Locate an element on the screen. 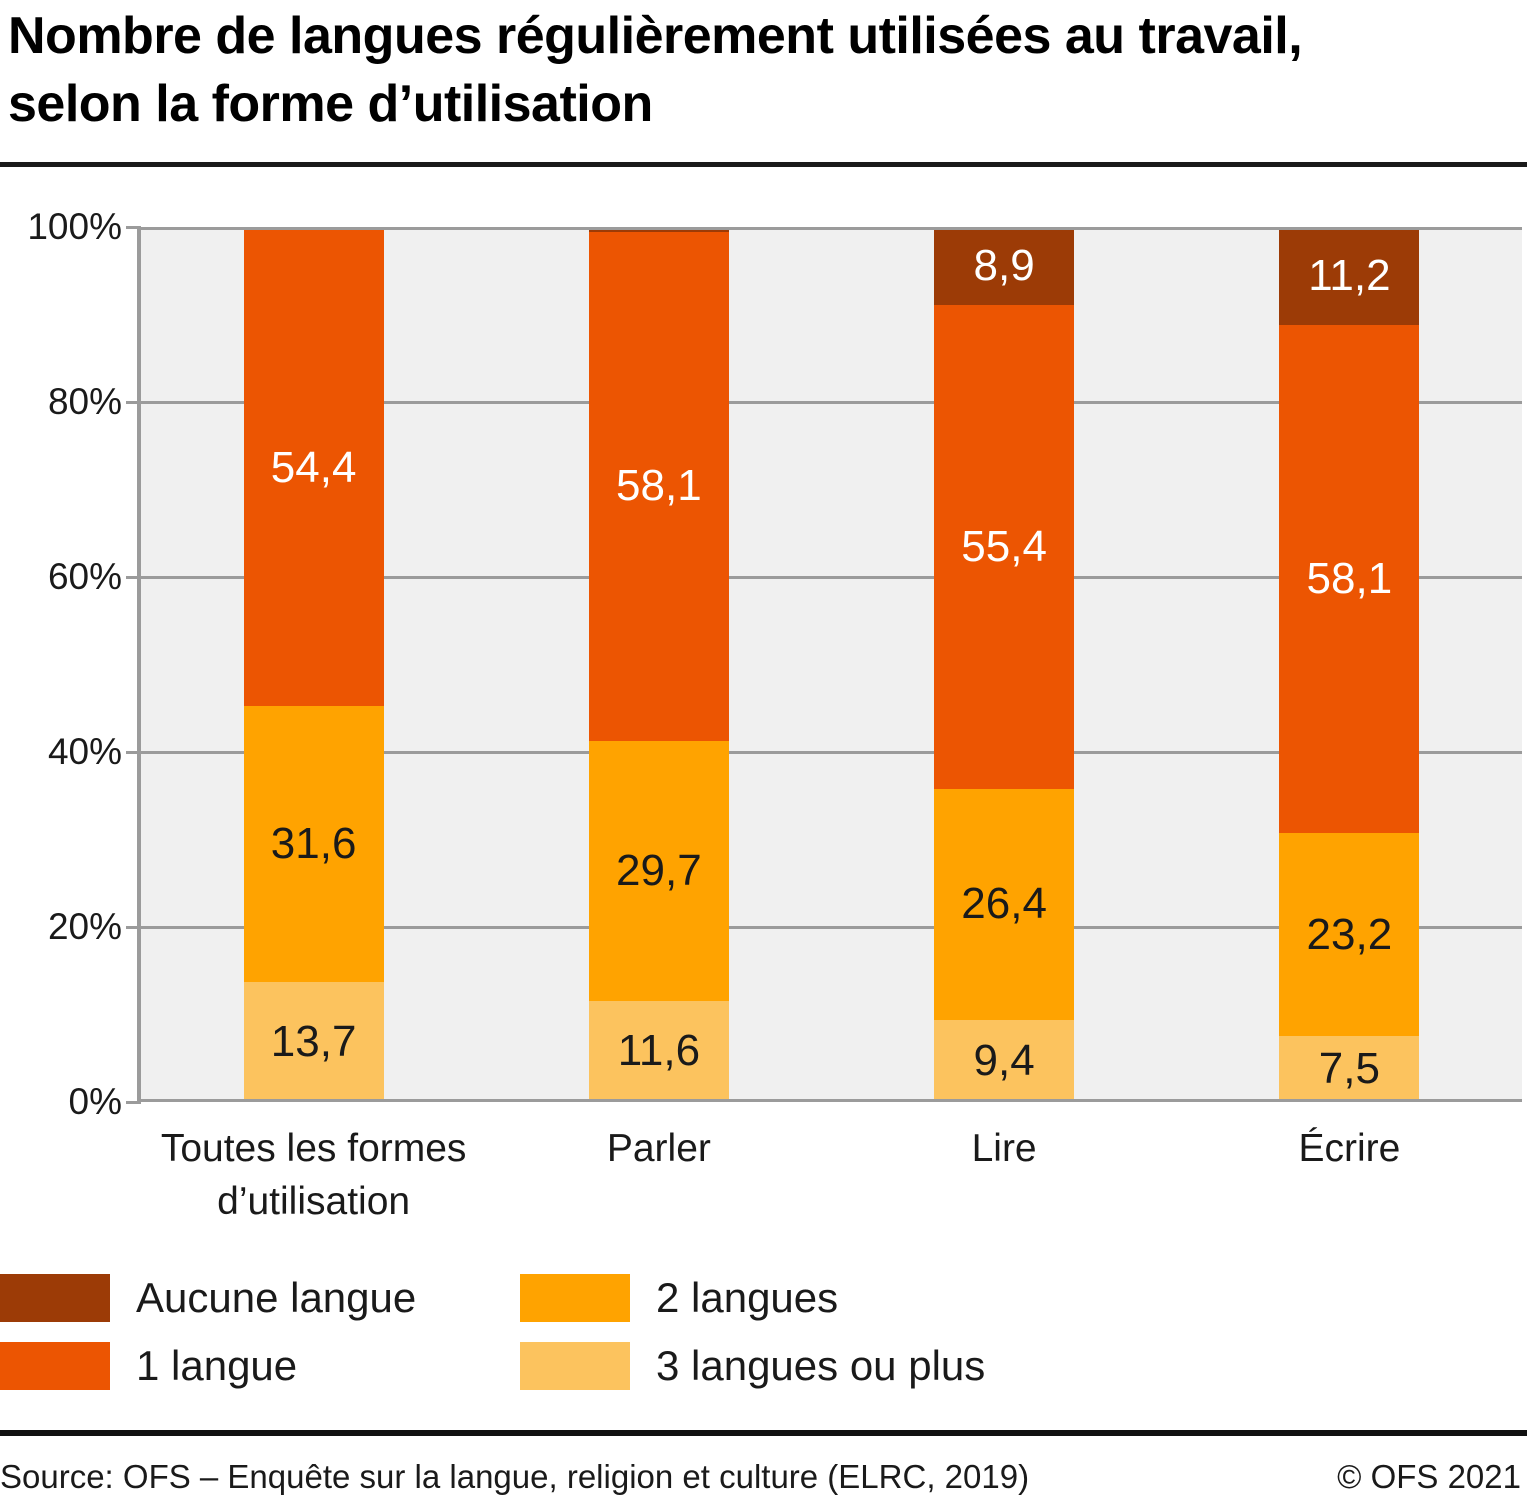  y-tick-0% is located at coordinates (133, 1102).